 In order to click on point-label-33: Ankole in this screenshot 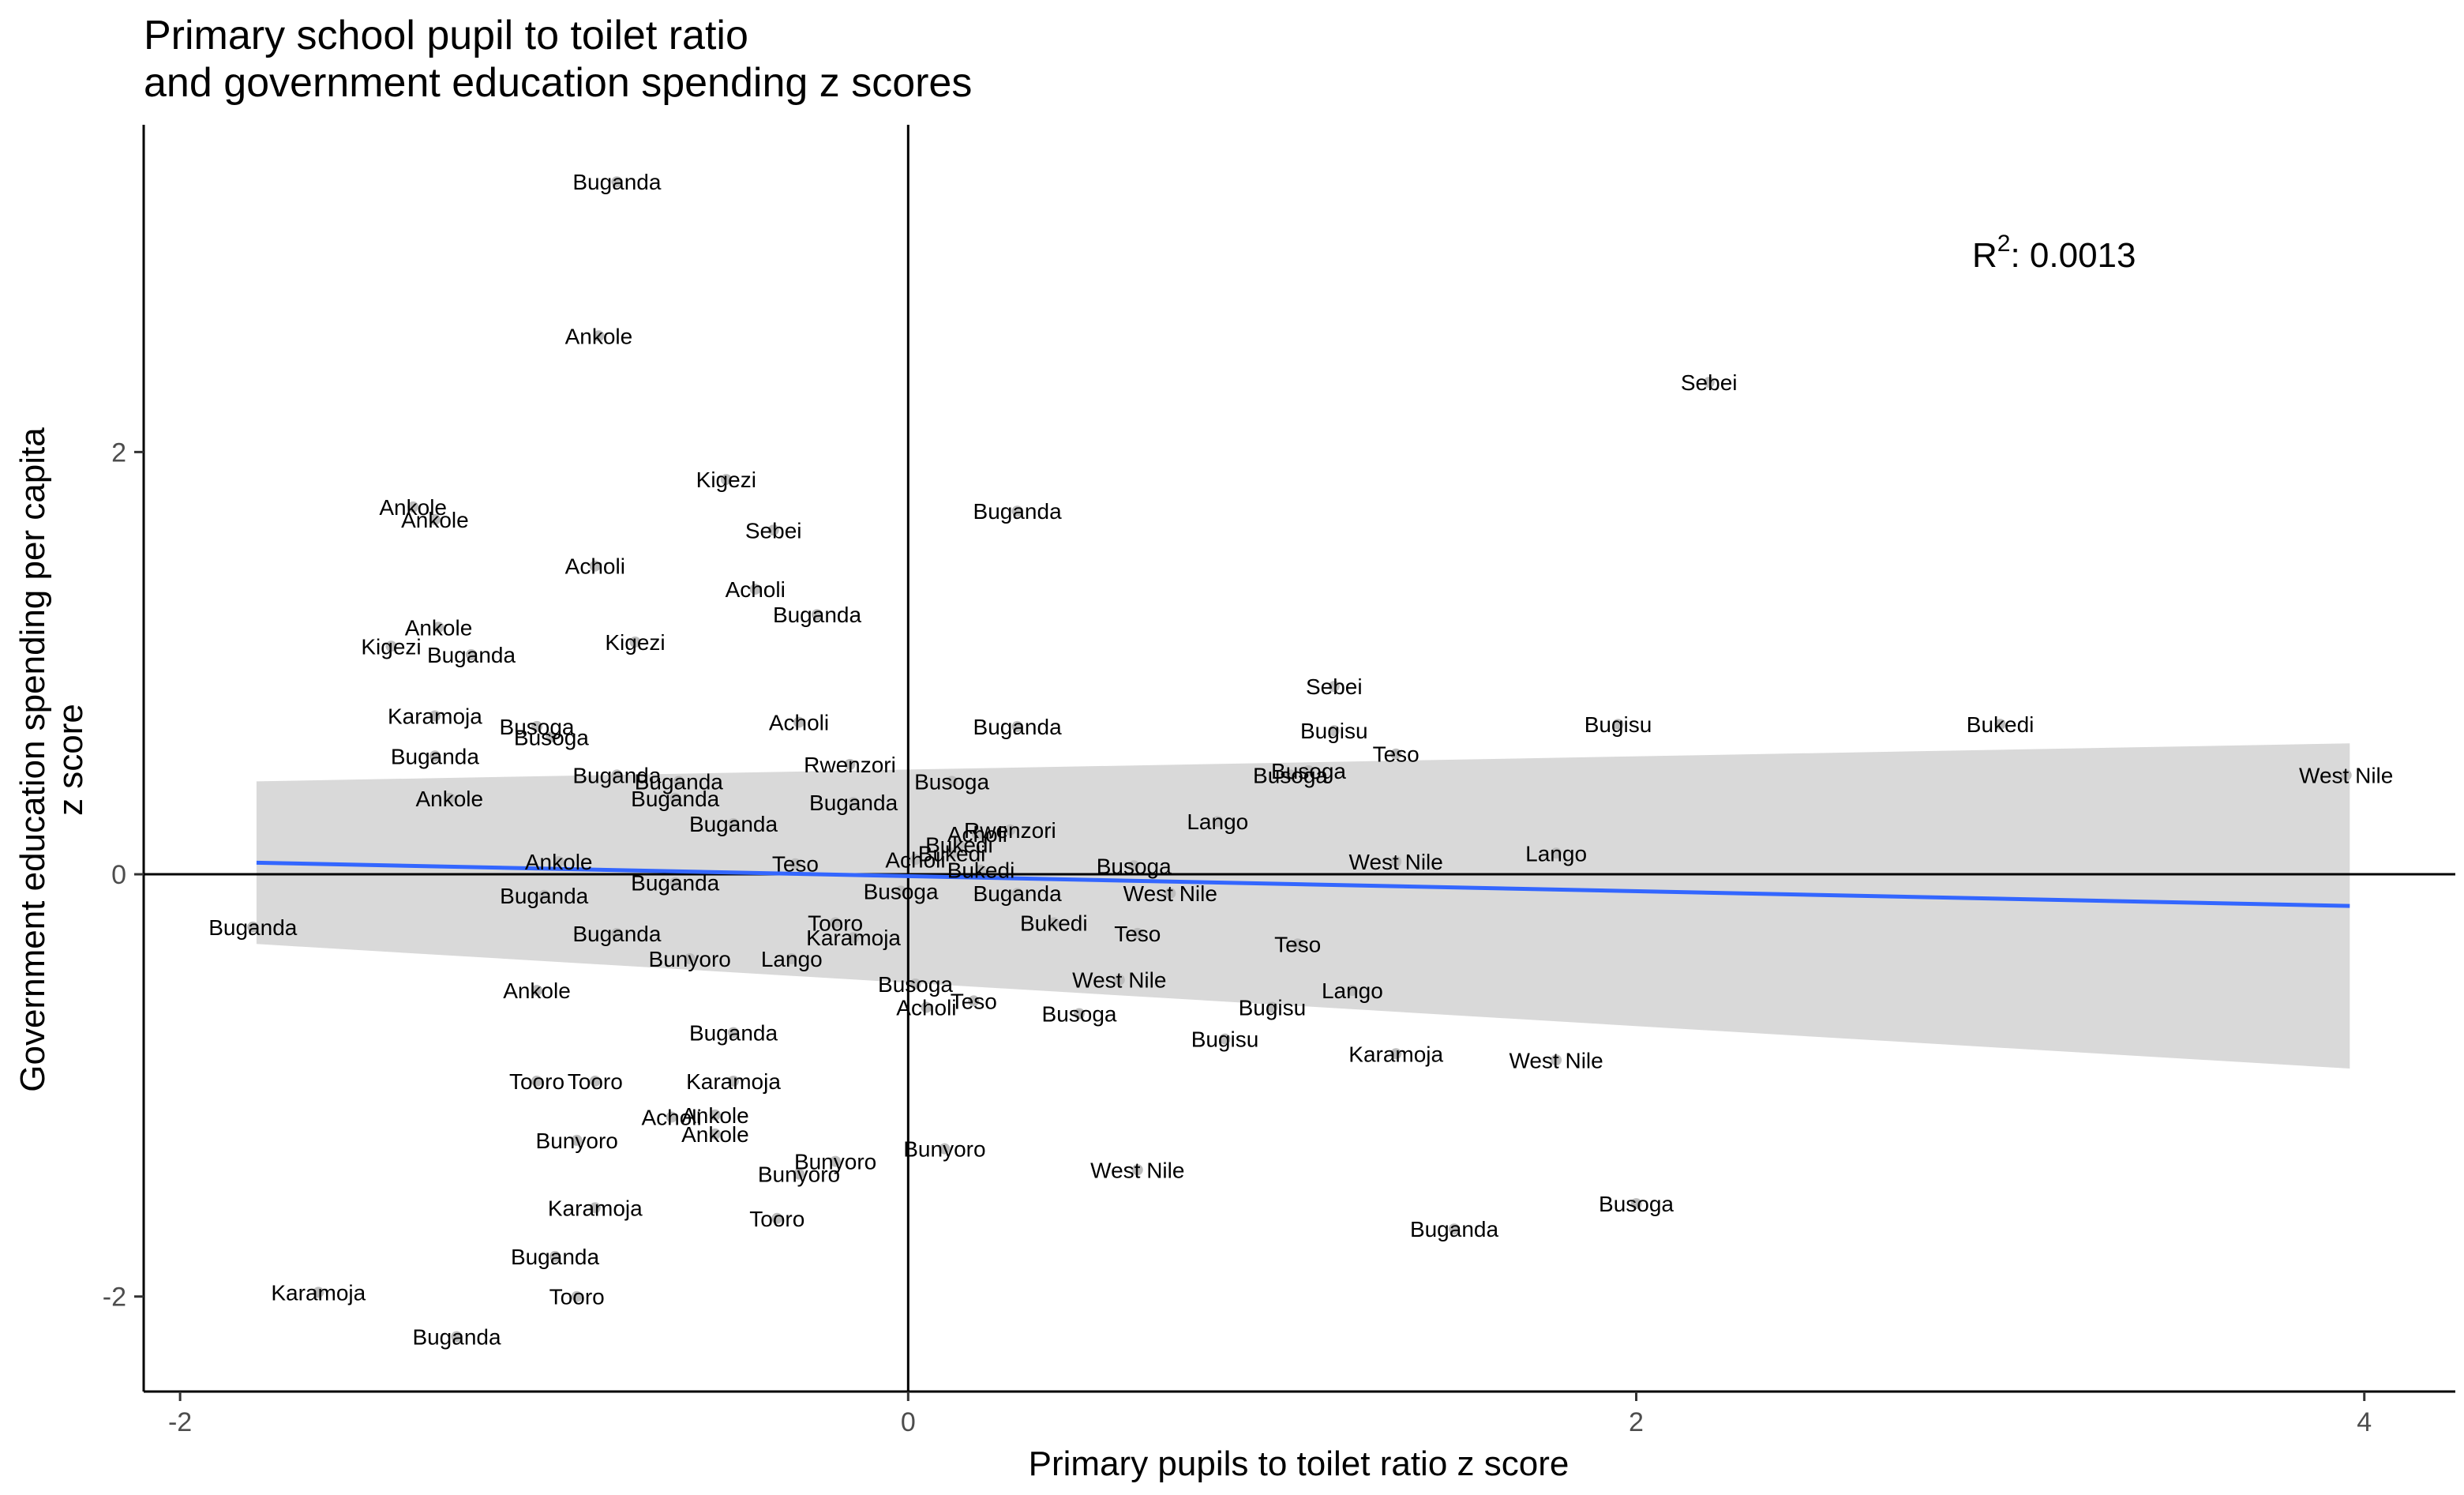, I will do `click(449, 799)`.